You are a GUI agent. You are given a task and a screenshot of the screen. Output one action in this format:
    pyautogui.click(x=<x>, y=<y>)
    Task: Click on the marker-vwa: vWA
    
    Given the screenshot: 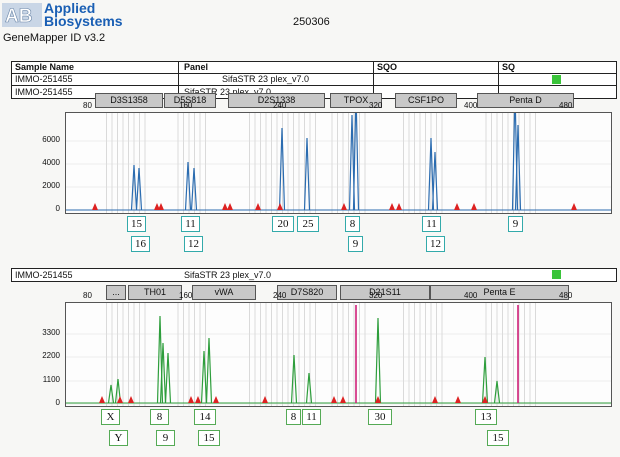 What is the action you would take?
    pyautogui.click(x=224, y=292)
    